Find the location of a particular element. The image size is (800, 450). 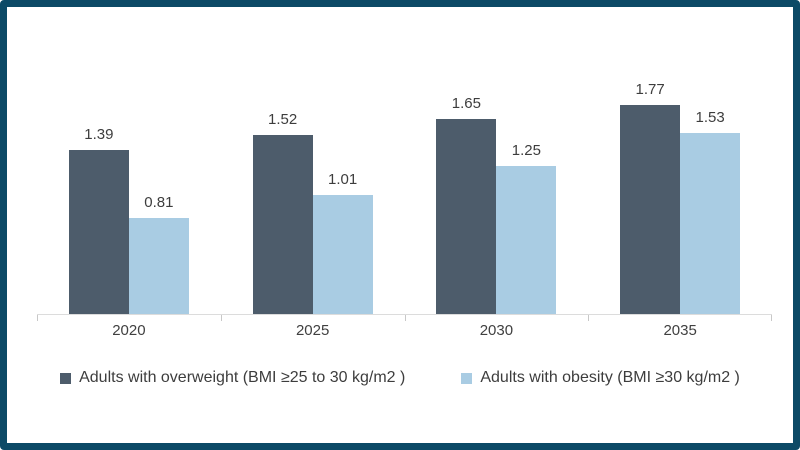

x-axis-label-2020: 2020 is located at coordinates (129, 330).